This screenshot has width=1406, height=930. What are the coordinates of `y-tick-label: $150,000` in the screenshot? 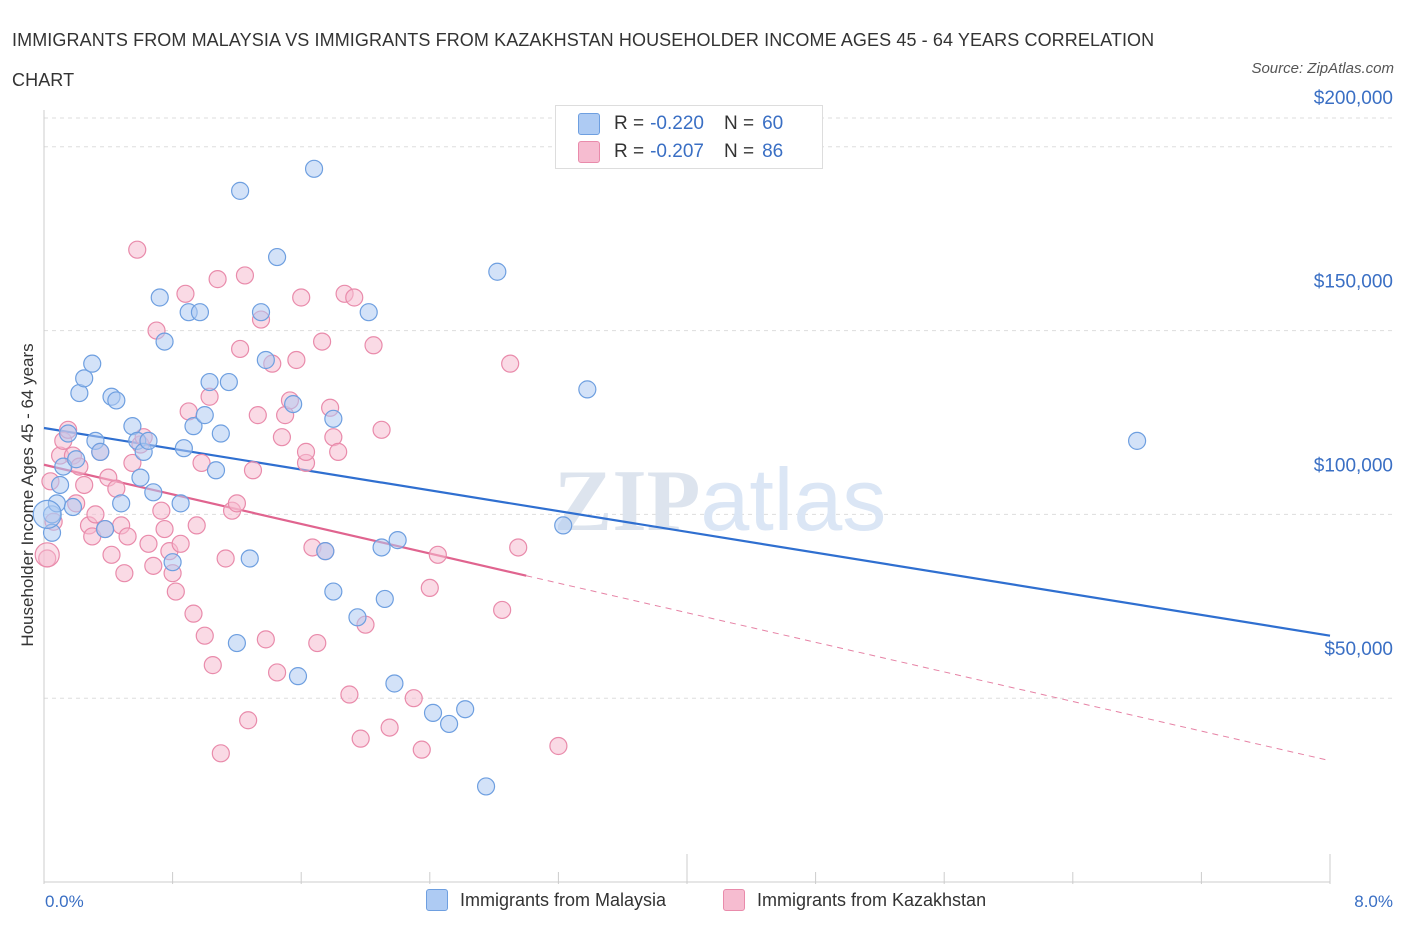 It's located at (1353, 282).